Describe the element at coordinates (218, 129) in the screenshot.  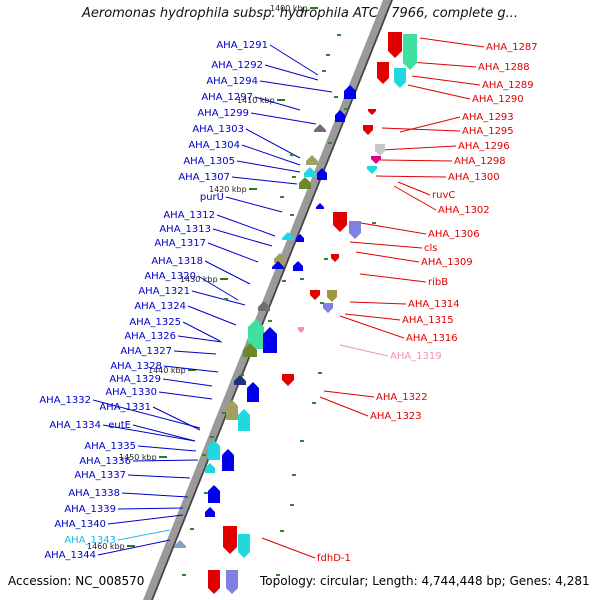
I see `gene-label-aha_1303: AHA_1303` at that location.